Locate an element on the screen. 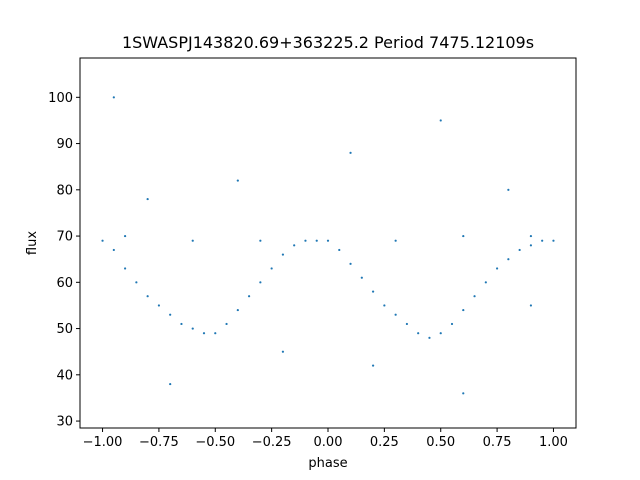 The image size is (640, 480). x-axis: −1.00 −0.75 −0.50 −0.25 0.00 0.25 0.50 0.75 1.00 is located at coordinates (325, 439).